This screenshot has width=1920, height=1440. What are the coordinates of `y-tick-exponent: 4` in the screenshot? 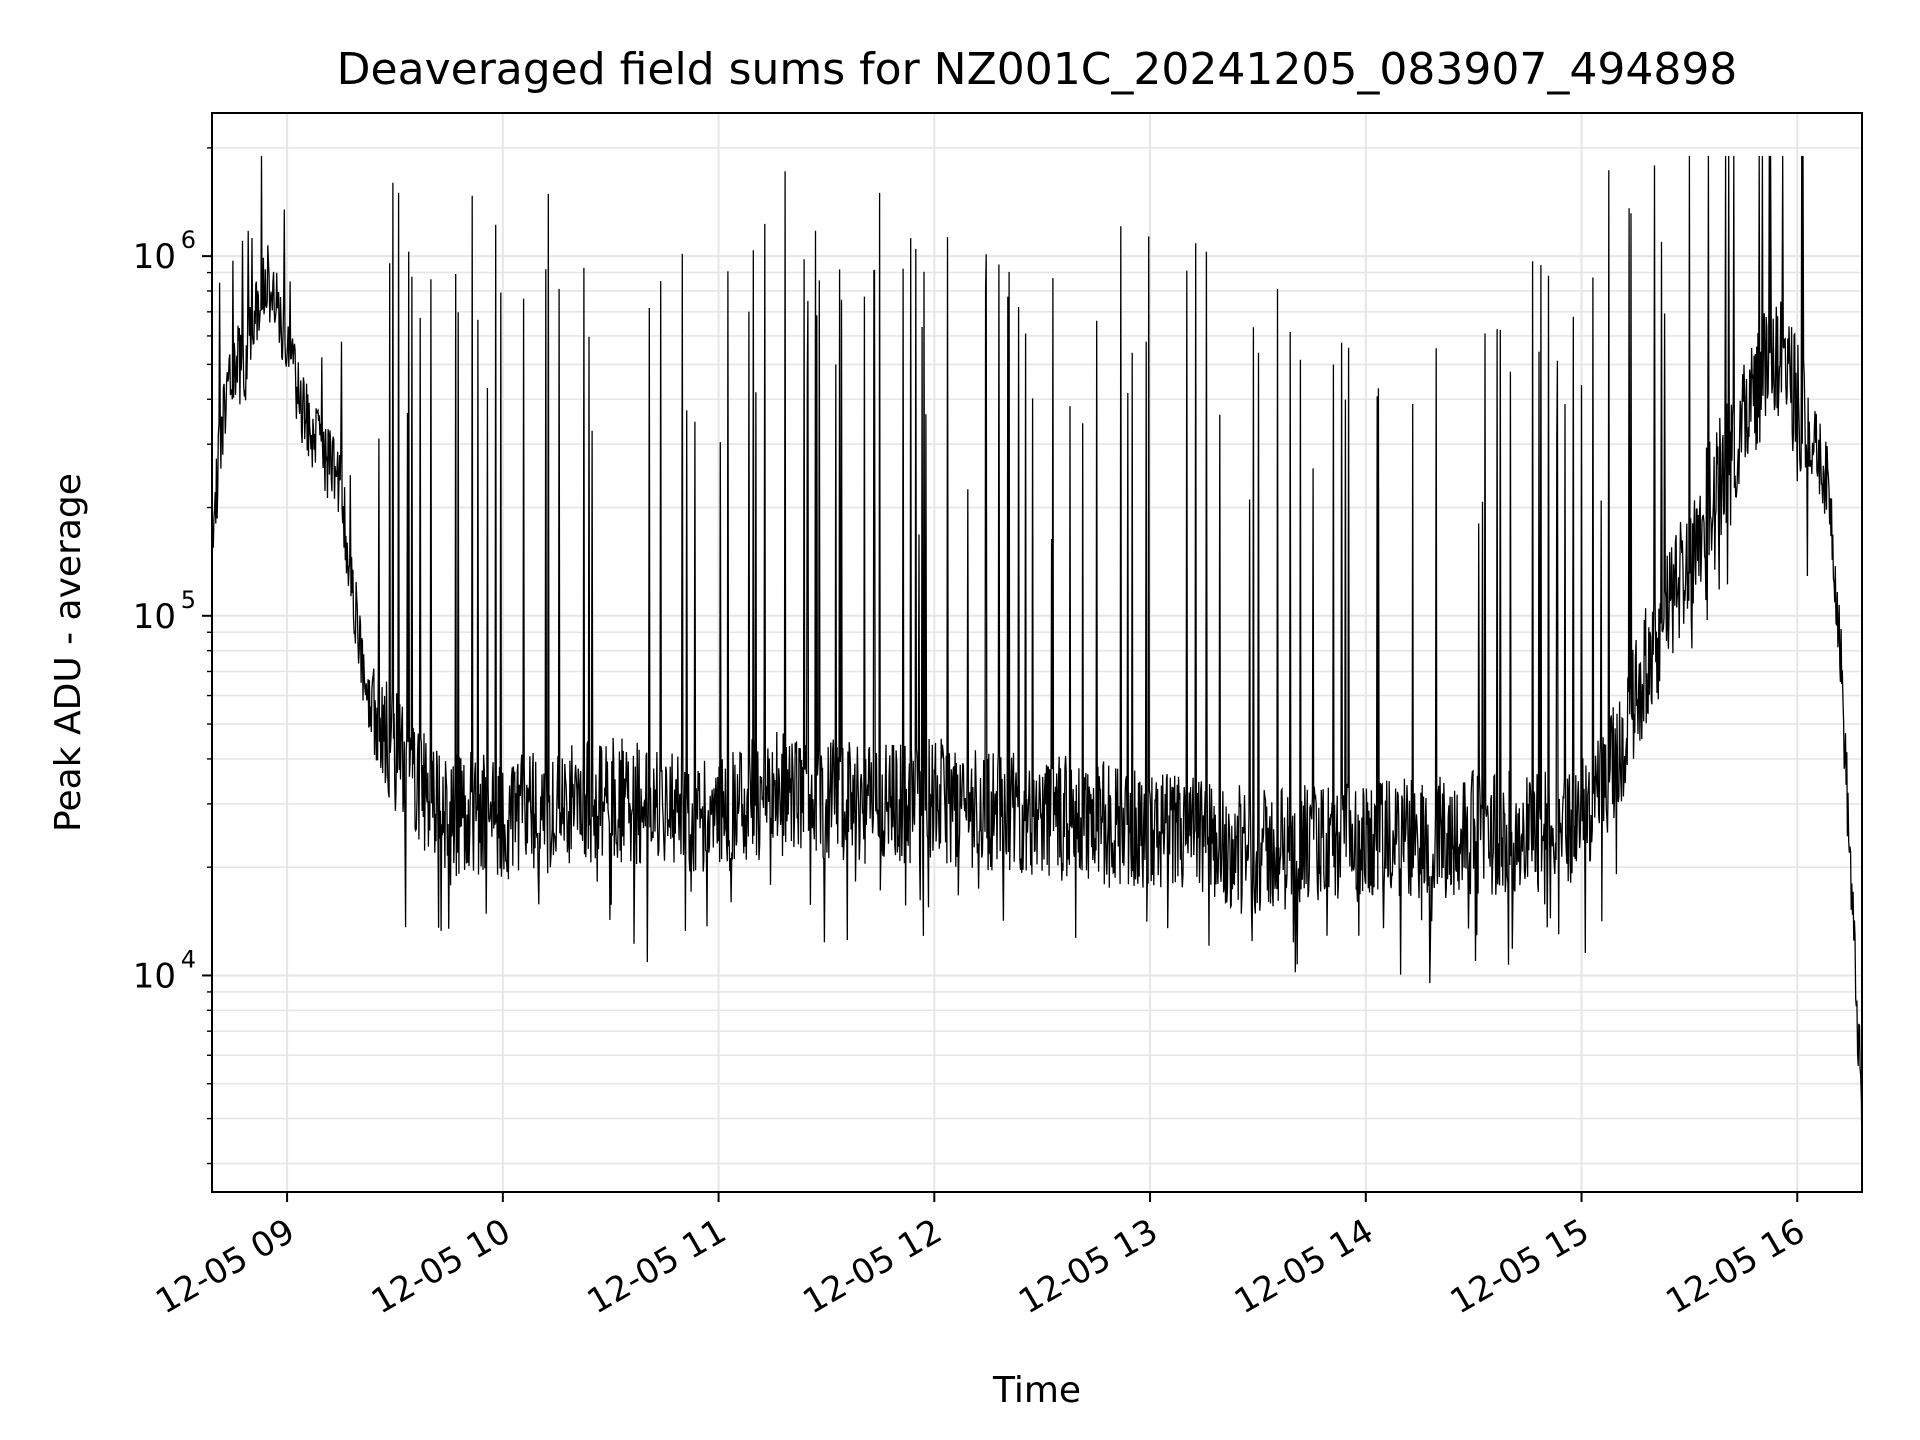 It's located at (188, 959).